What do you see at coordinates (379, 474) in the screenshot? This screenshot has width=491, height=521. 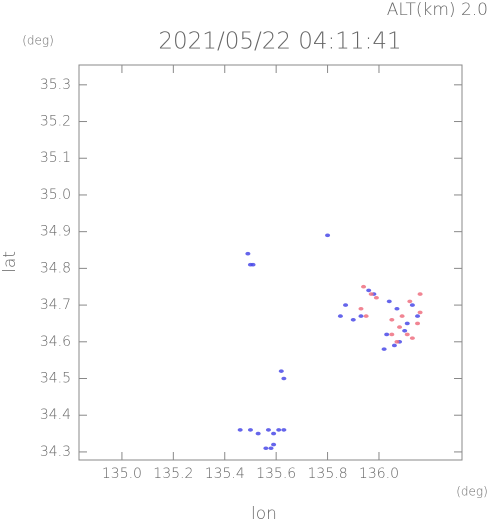 I see `x-tick-label: 136.0` at bounding box center [379, 474].